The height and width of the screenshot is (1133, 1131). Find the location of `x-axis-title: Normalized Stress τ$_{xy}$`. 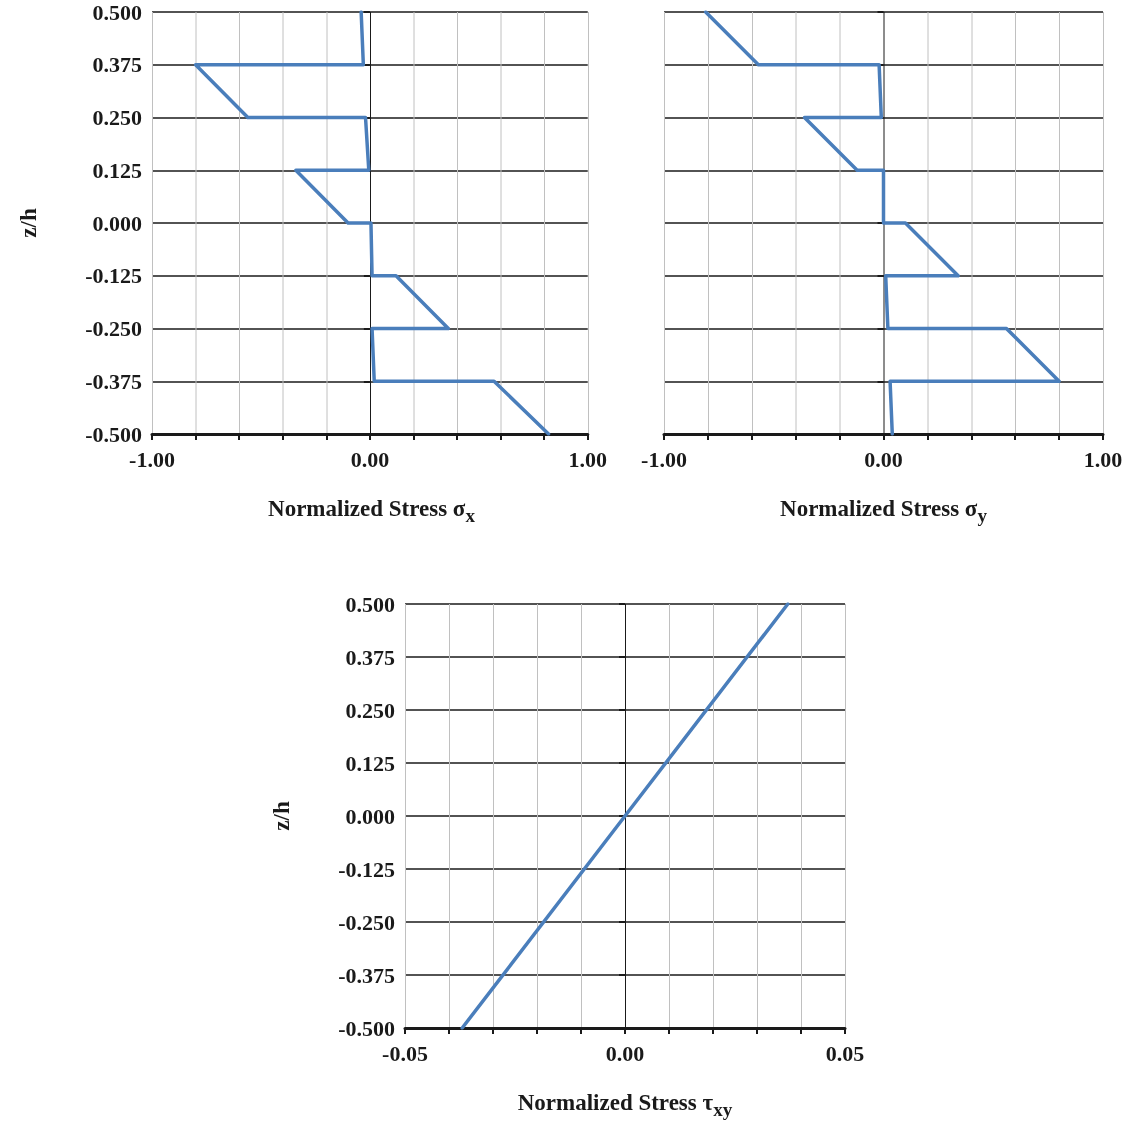

x-axis-title: Normalized Stress τ$_{xy}$ is located at coordinates (625, 1105).